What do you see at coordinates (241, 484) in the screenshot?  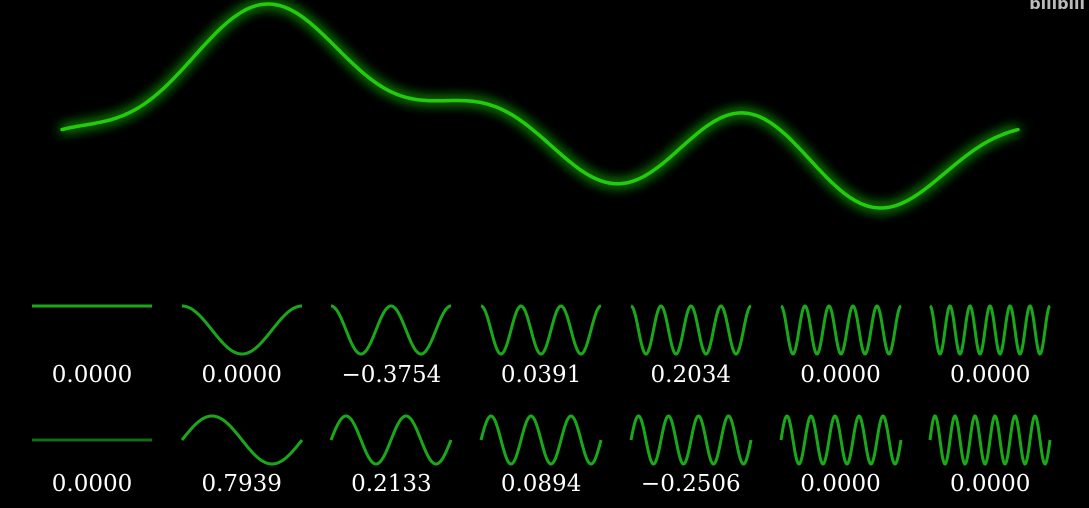 I see `sin-coefficient-label: 0.7939` at bounding box center [241, 484].